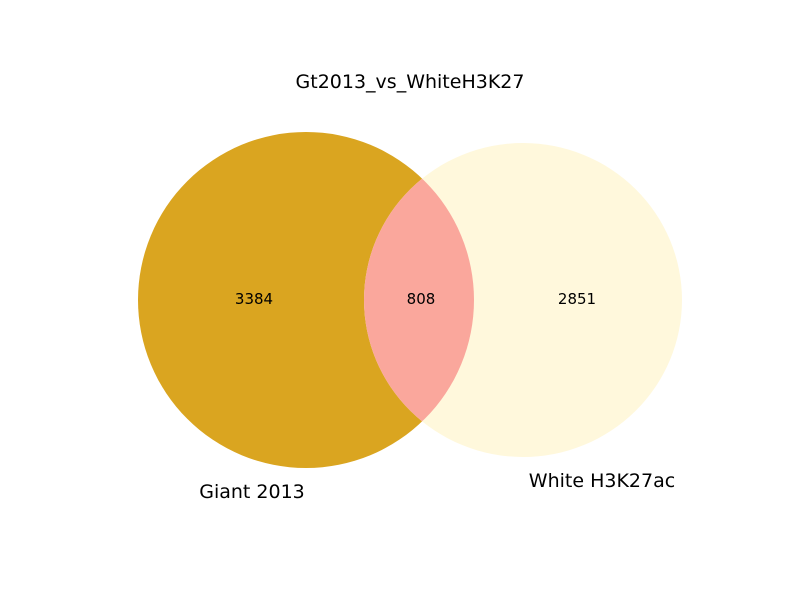 Image resolution: width=800 pixels, height=600 pixels. I want to click on count-giant-2013-only: 3384, so click(254, 299).